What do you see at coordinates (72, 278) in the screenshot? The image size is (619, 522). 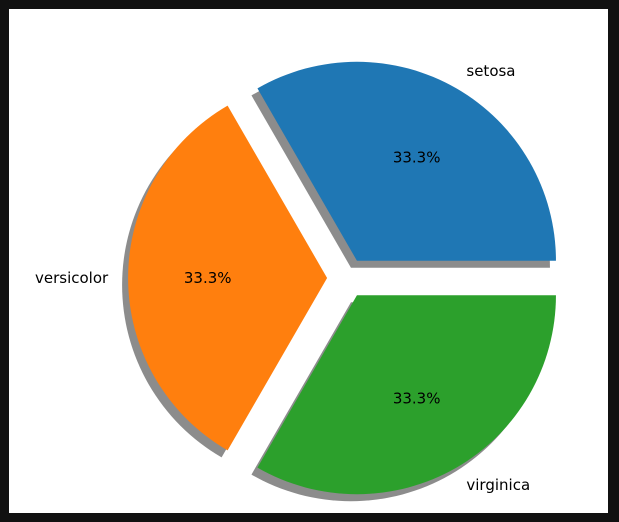 I see `pie-category-label-versicolor: versicolor` at bounding box center [72, 278].